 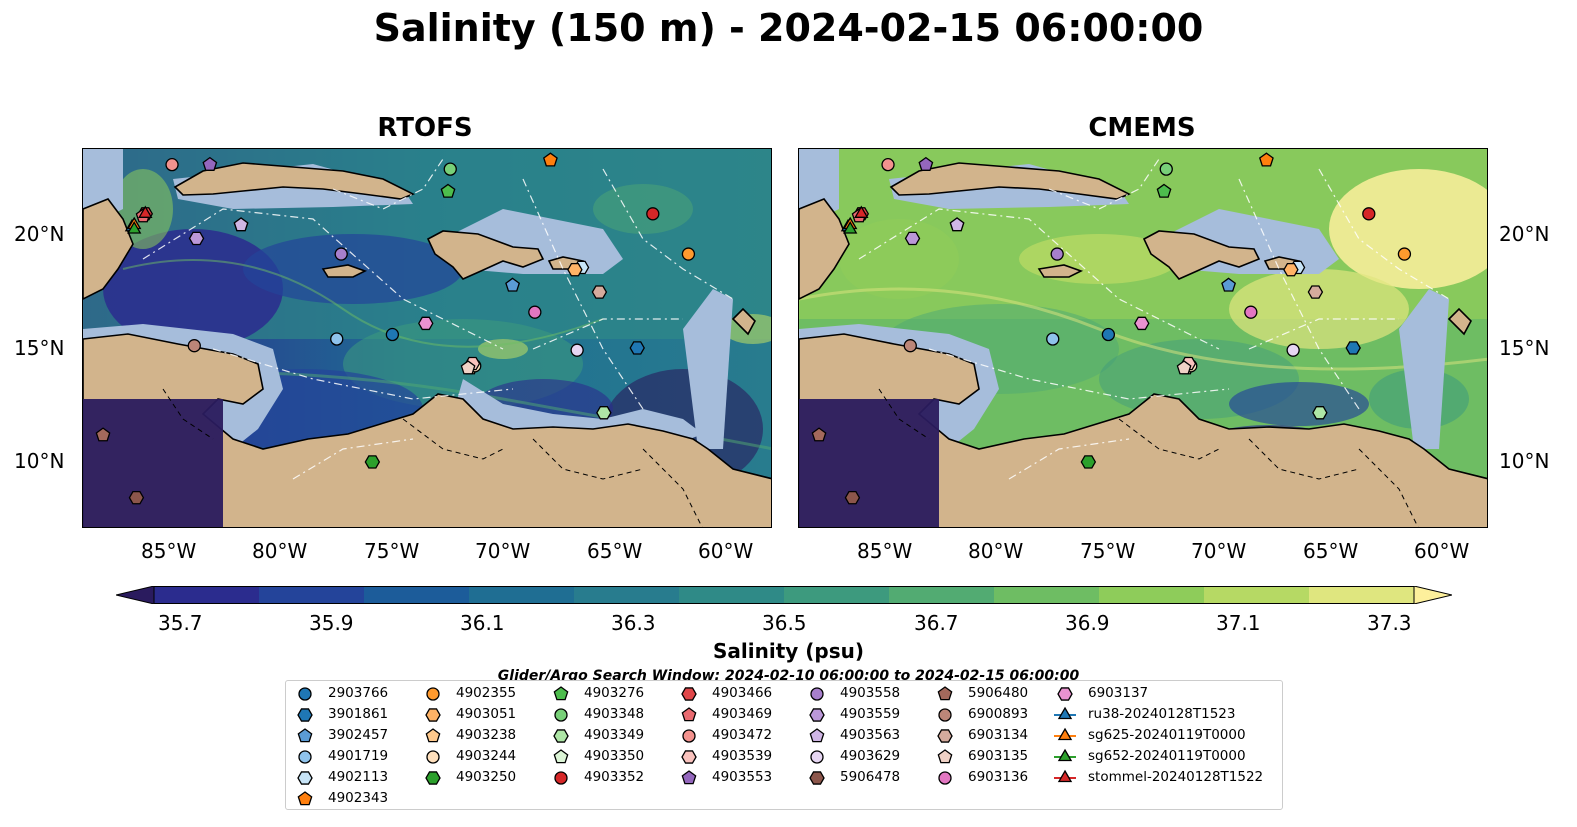 I want to click on legend-label: 4903250, so click(x=486, y=777).